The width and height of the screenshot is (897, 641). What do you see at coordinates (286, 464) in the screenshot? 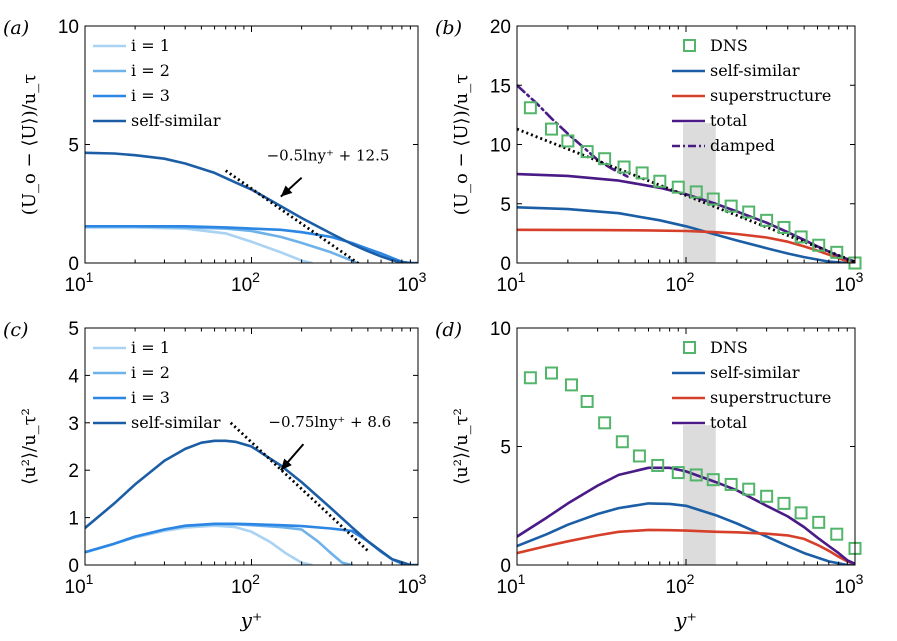
I see `arrow-head-icon` at bounding box center [286, 464].